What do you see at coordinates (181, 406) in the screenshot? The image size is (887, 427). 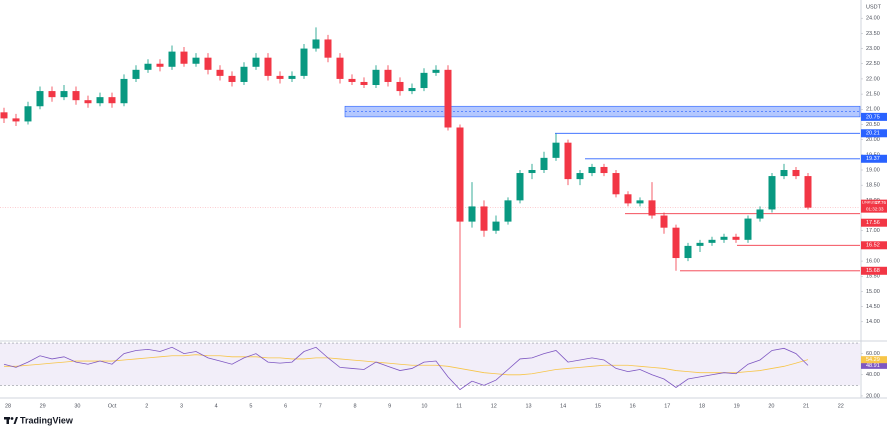 I see `x-tick-label: 3` at bounding box center [181, 406].